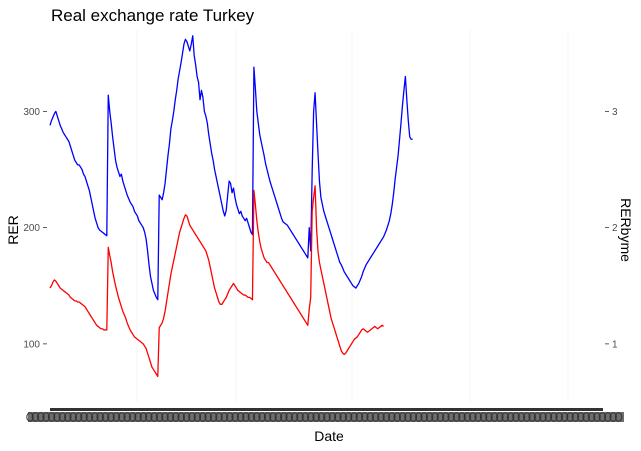 This screenshot has width=641, height=451. I want to click on x-axis-title: Date, so click(329, 436).